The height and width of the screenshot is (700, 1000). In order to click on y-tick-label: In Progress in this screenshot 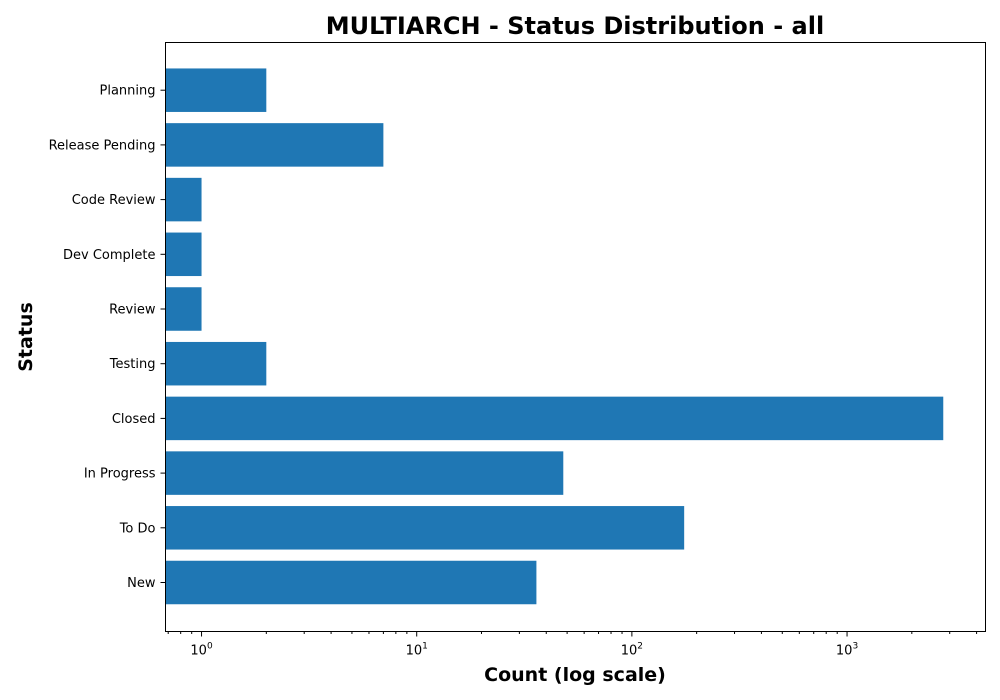, I will do `click(120, 474)`.